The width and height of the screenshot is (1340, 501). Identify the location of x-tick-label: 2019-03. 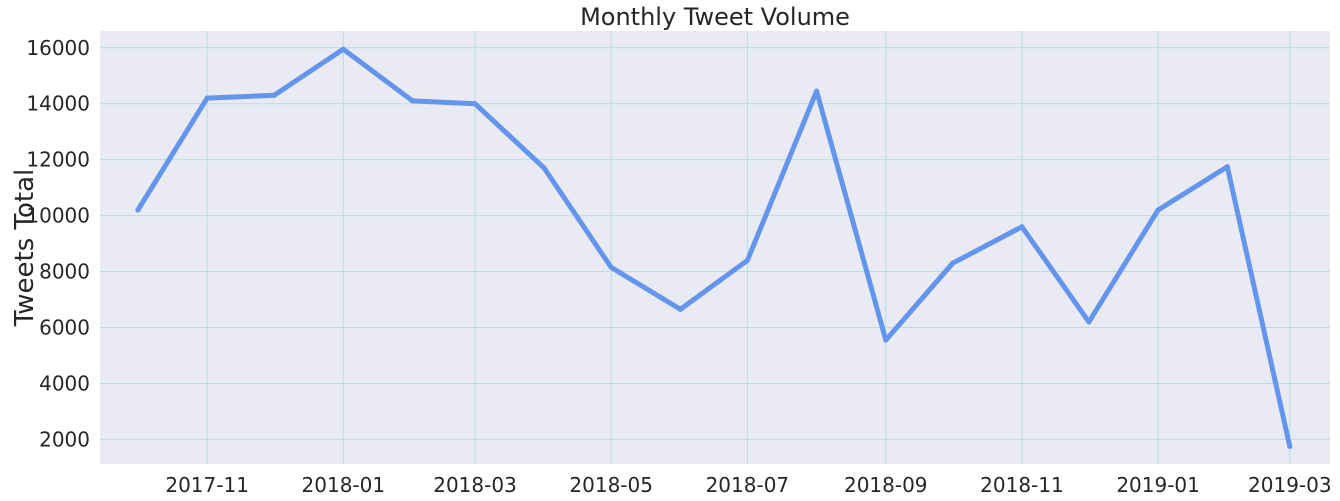
(1290, 485).